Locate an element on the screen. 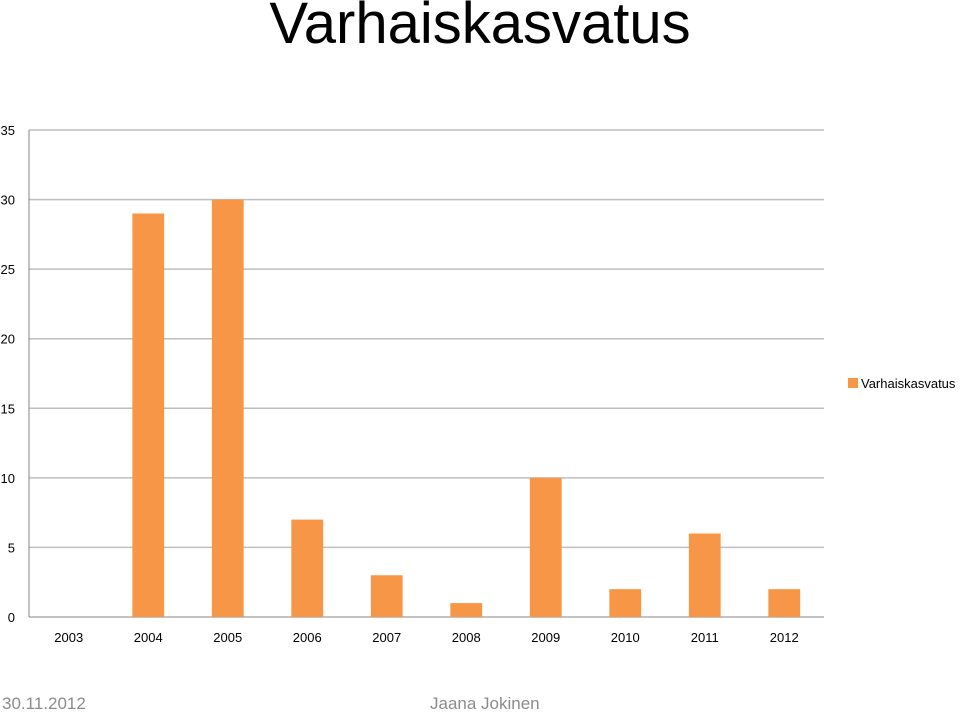  y-tick-label: 30 is located at coordinates (8, 200).